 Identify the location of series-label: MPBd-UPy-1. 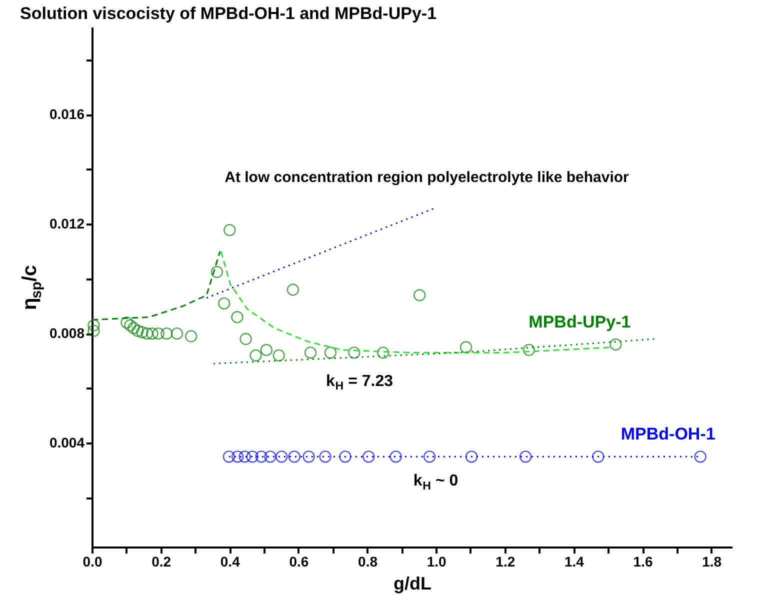
(579, 322).